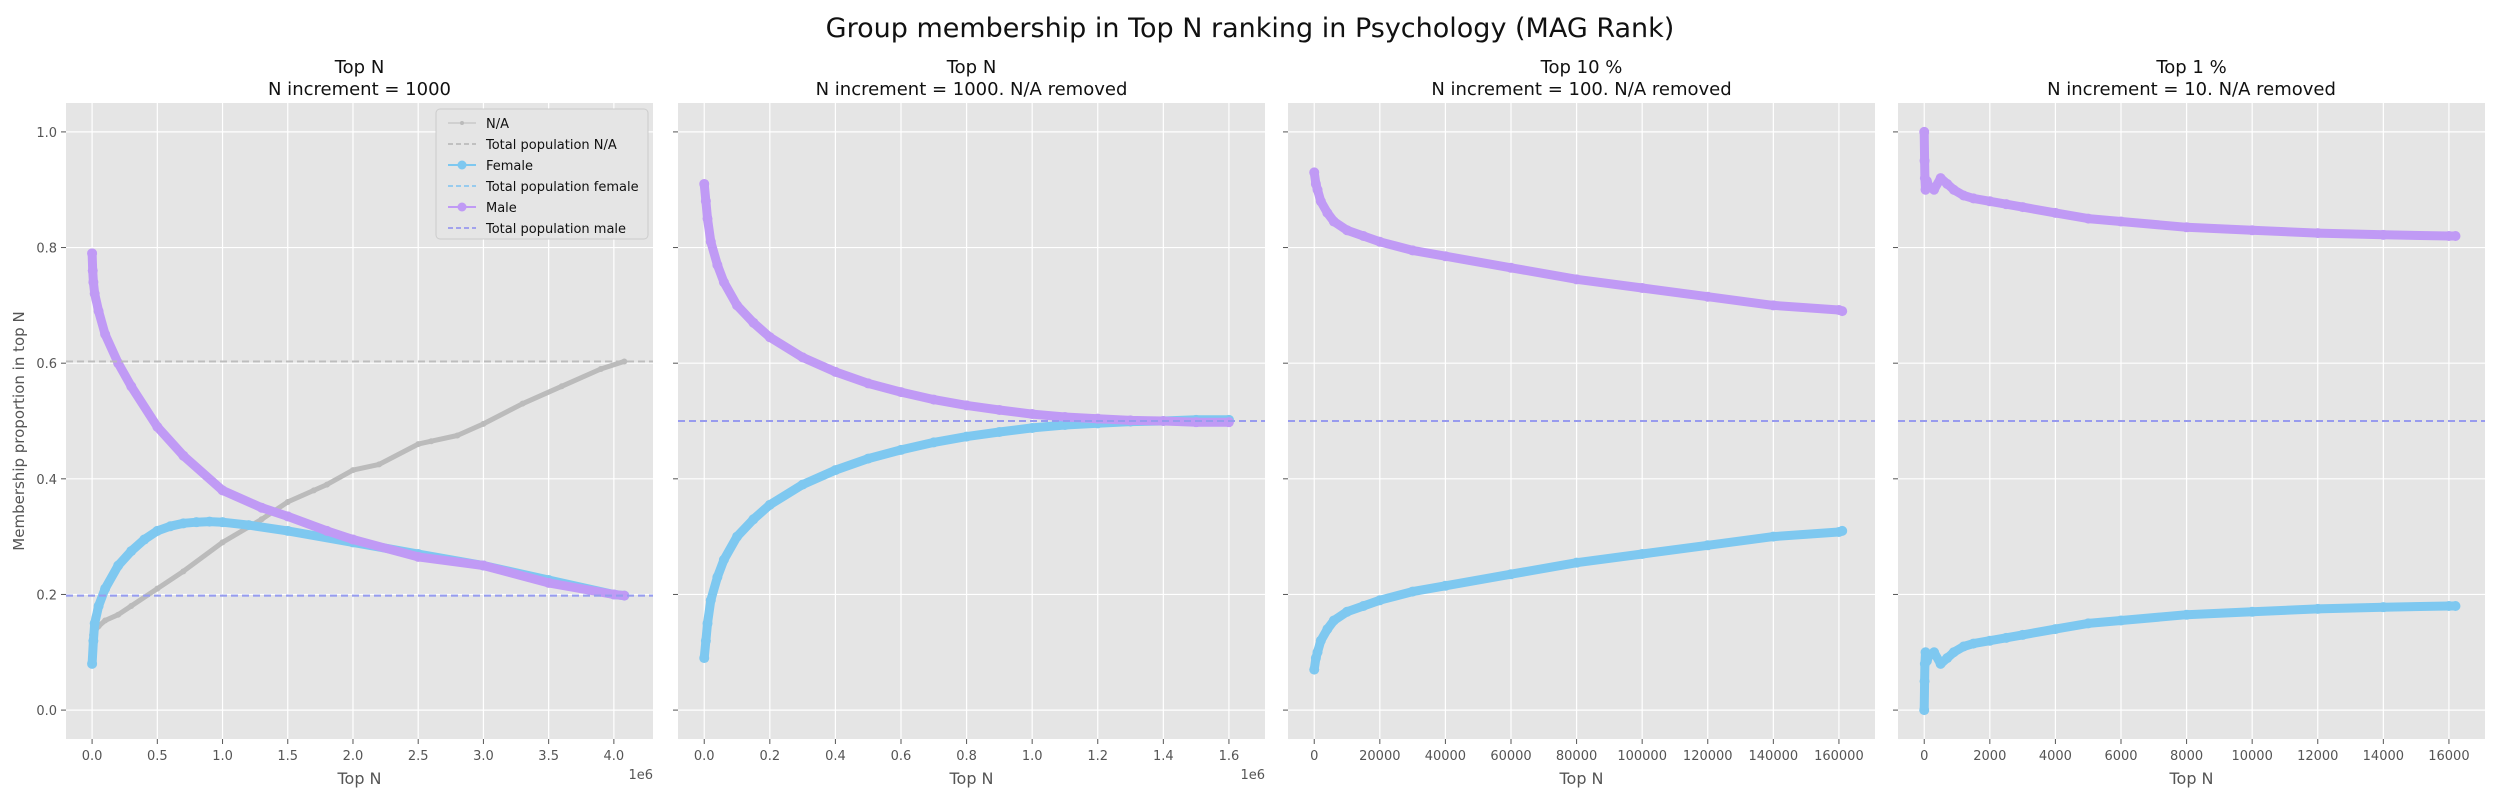  I want to click on legend-entry: Male, so click(482, 208).